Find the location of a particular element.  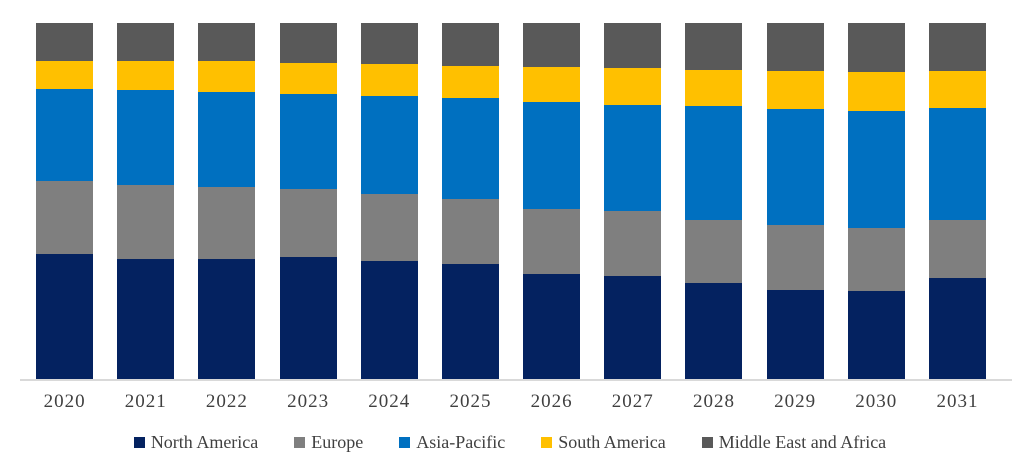

bar-segment-asia-pacific-2030 is located at coordinates (876, 169).